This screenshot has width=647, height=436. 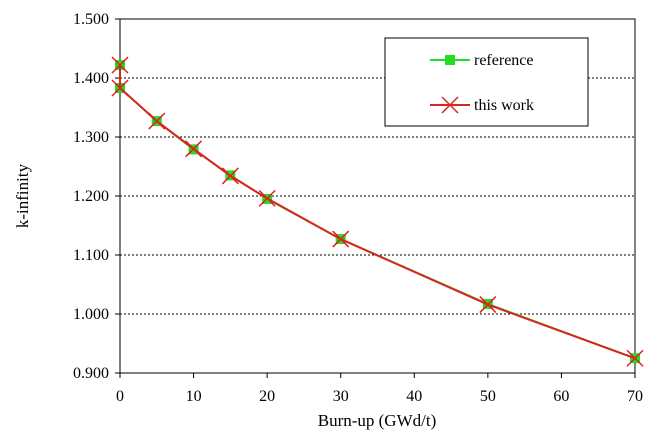 What do you see at coordinates (194, 396) in the screenshot?
I see `x-tick-label-1: 10` at bounding box center [194, 396].